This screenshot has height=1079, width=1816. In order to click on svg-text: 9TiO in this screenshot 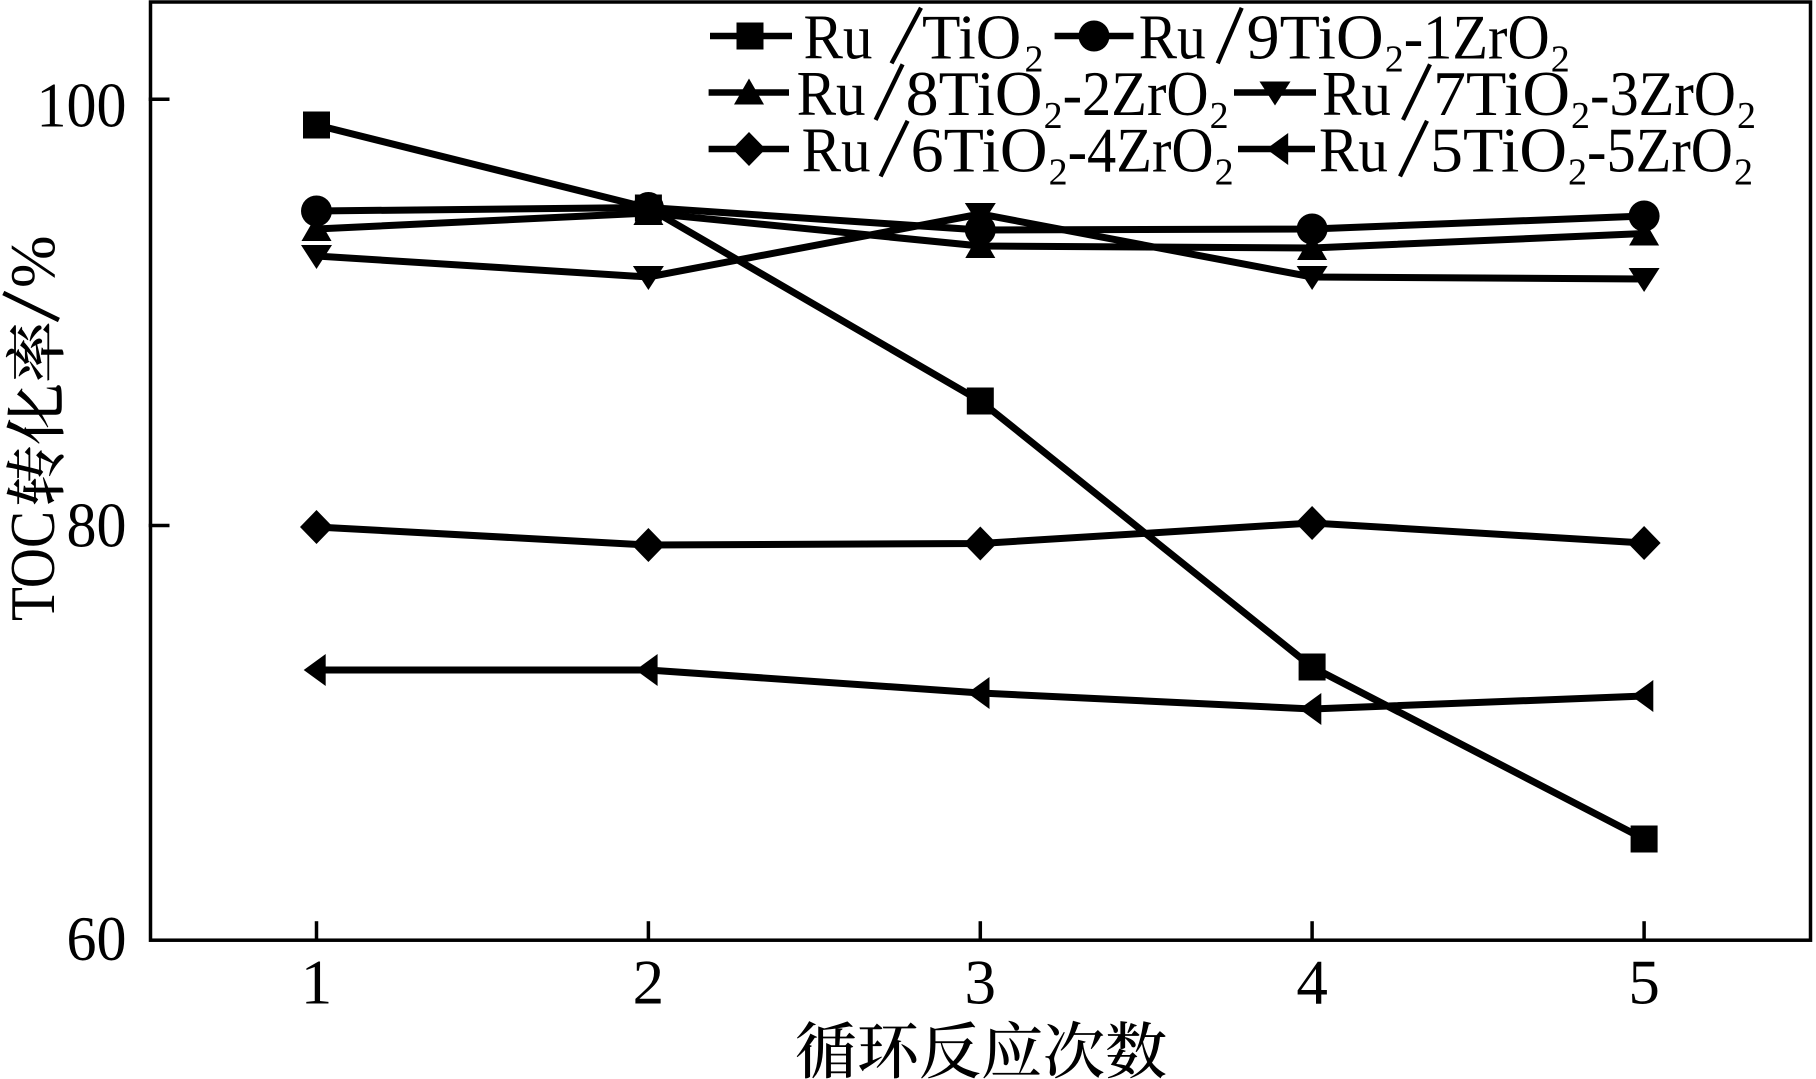, I will do `click(1315, 38)`.